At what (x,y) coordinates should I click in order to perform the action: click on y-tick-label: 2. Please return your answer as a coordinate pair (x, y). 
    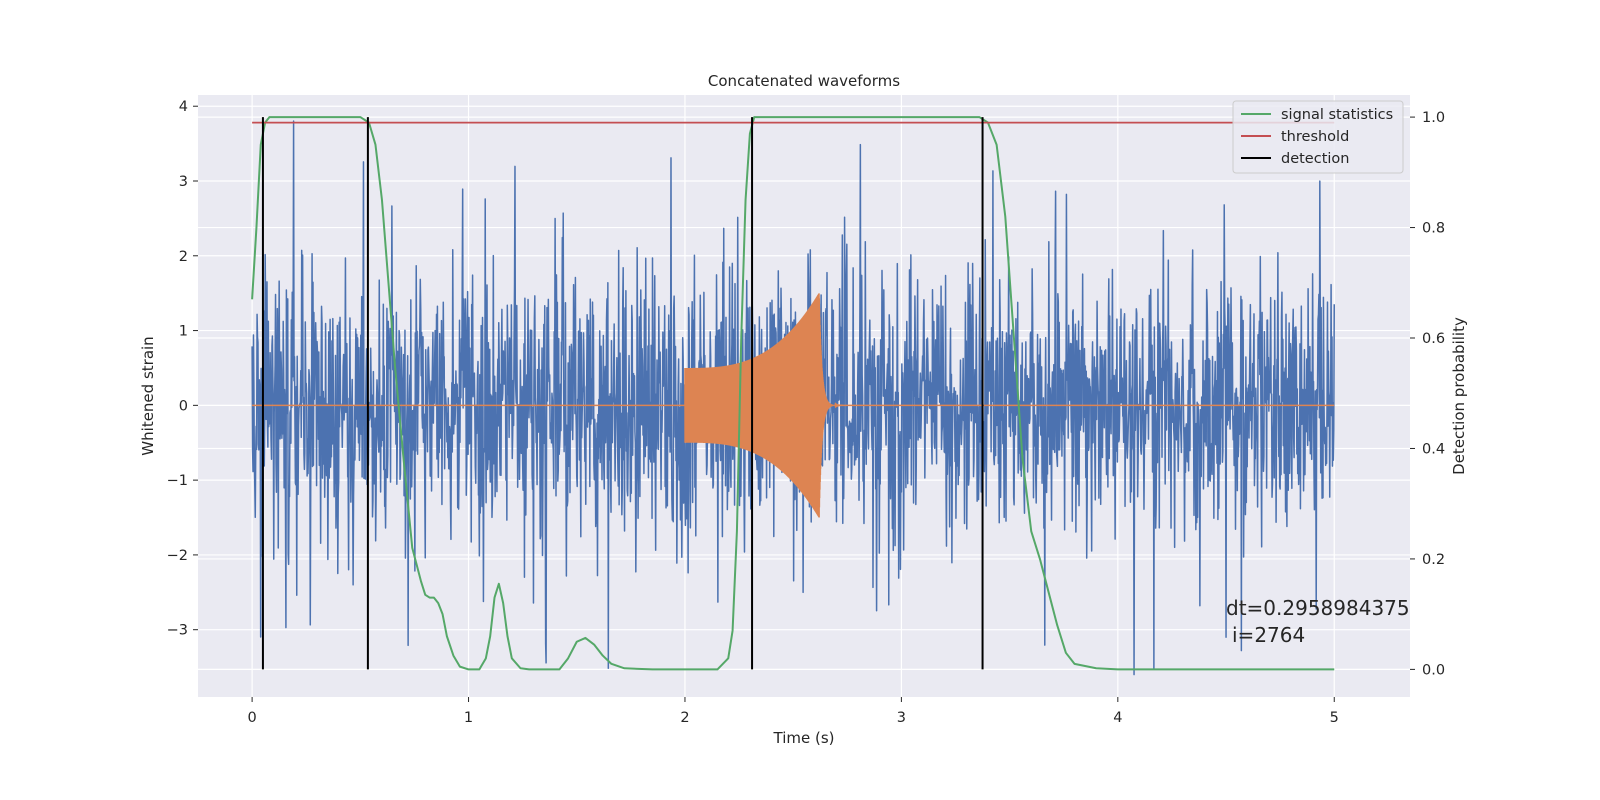
    Looking at the image, I should click on (183, 257).